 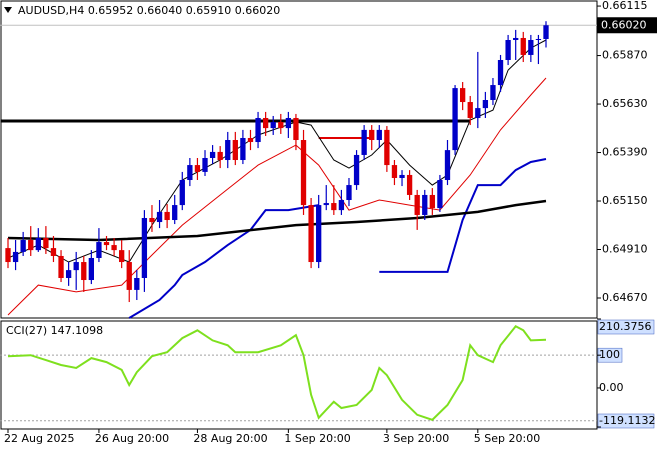 I want to click on cci-tick-label: 0.00, so click(x=611, y=387).